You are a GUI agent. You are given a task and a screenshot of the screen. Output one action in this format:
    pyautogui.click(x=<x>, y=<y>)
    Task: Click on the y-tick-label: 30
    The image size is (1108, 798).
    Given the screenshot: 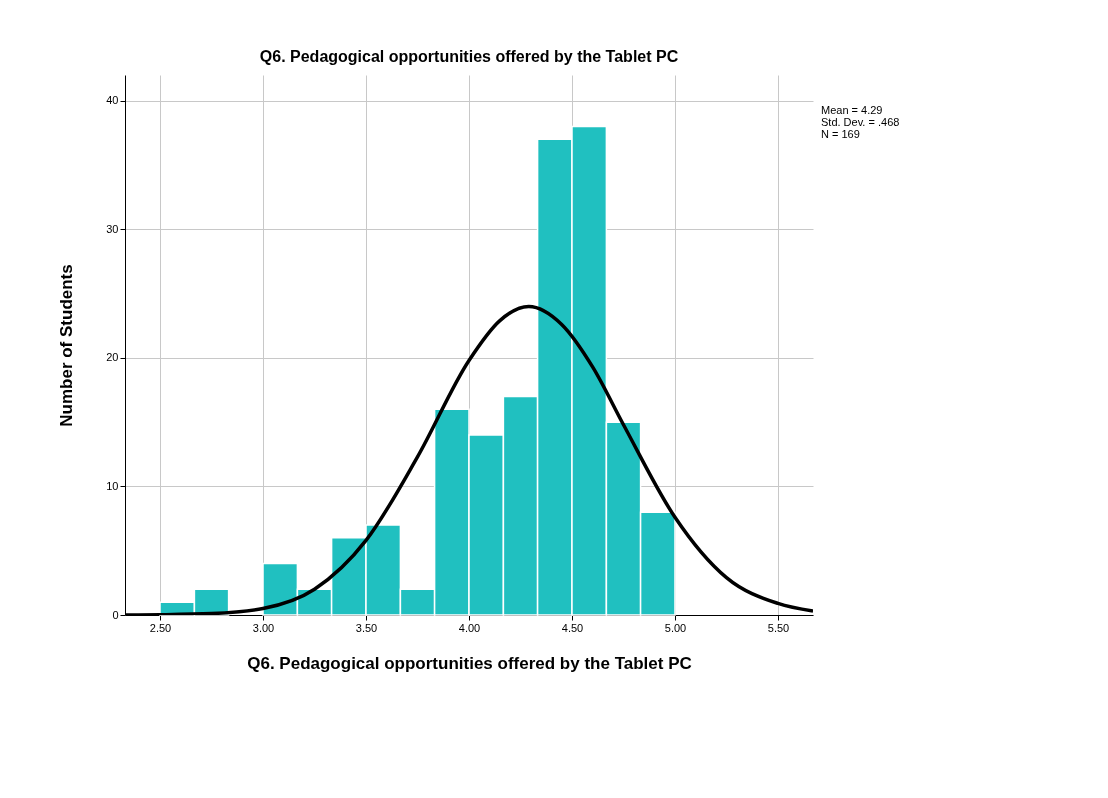 What is the action you would take?
    pyautogui.click(x=112, y=228)
    